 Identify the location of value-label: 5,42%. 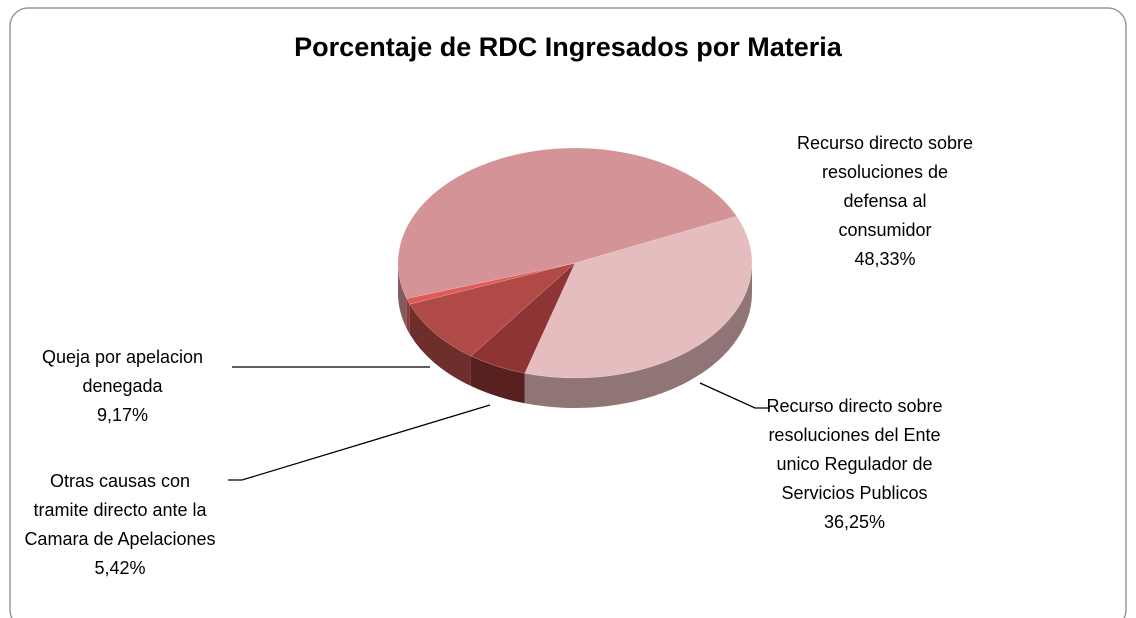
(120, 568).